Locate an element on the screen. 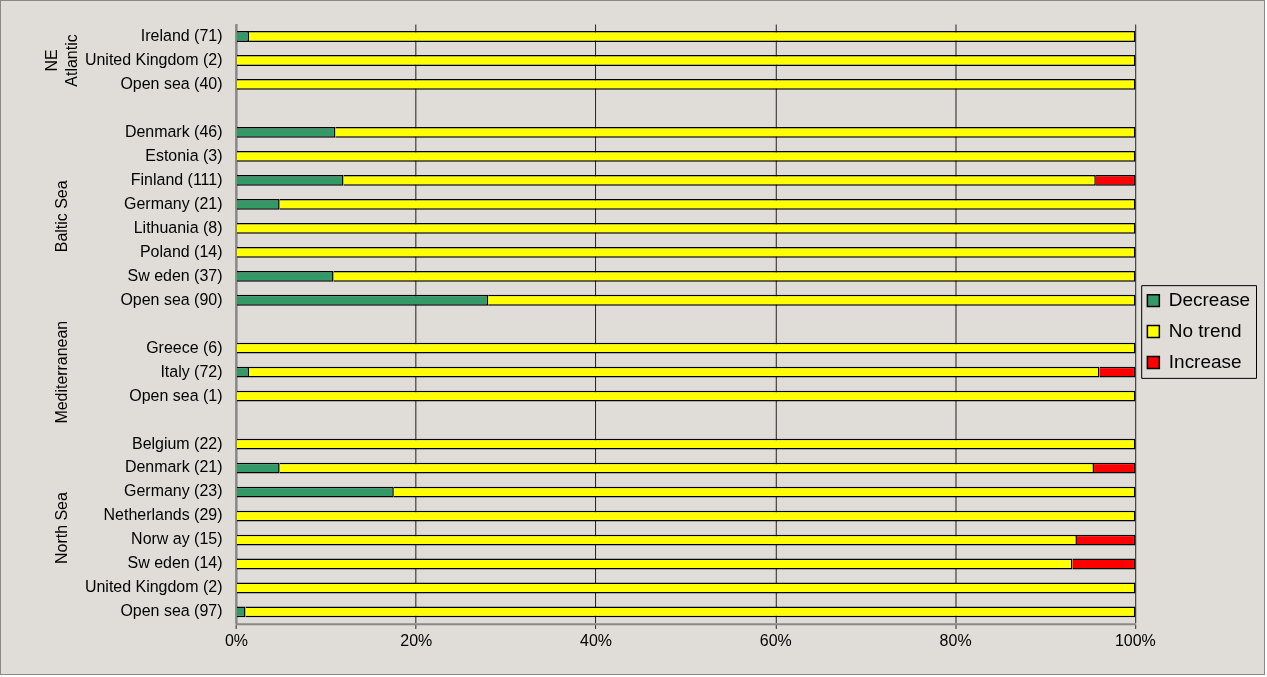 The height and width of the screenshot is (677, 1267). y-tick-label: Denmark (21) is located at coordinates (173, 467).